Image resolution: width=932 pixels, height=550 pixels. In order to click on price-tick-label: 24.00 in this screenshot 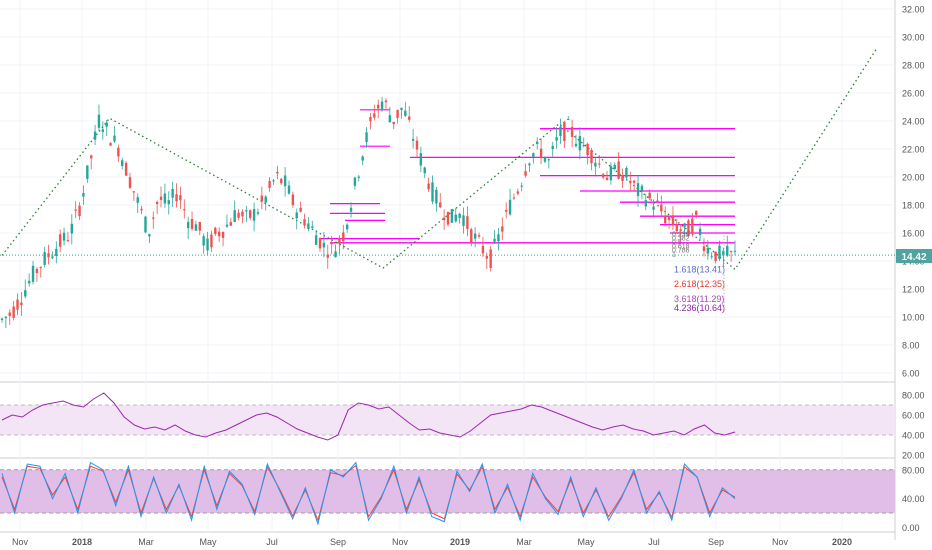, I will do `click(913, 122)`.